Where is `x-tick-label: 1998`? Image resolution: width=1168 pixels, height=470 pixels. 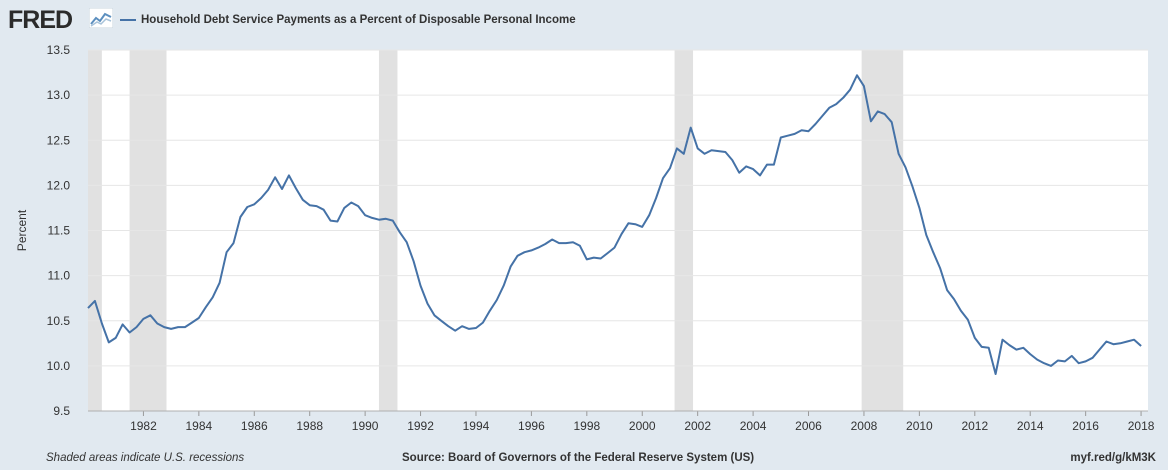 x-tick-label: 1998 is located at coordinates (586, 426).